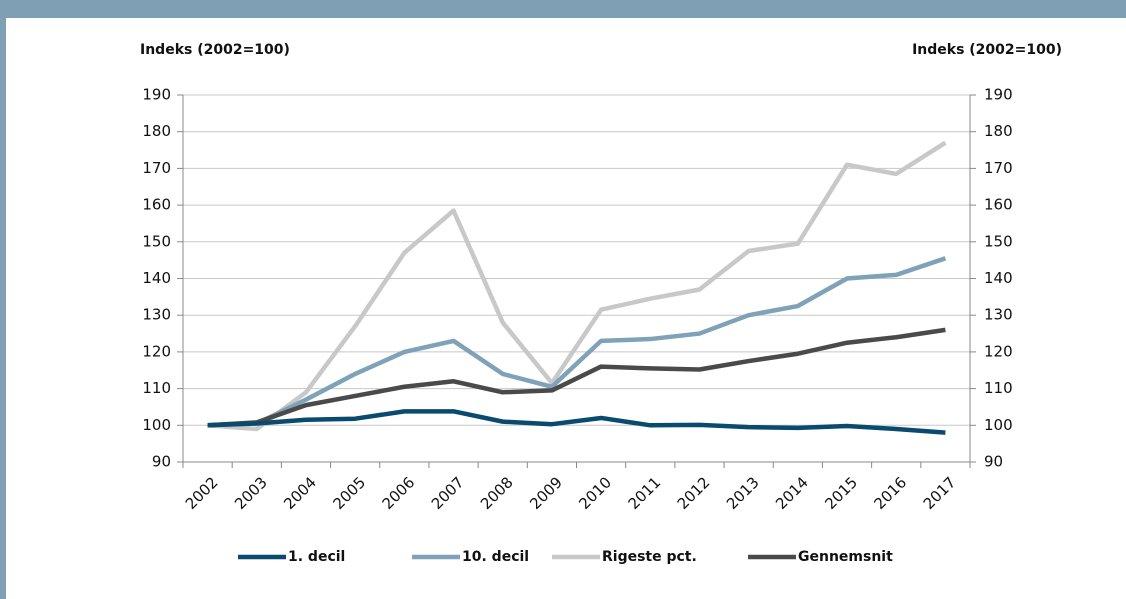  I want to click on legend-label: 1. decil, so click(316, 557).